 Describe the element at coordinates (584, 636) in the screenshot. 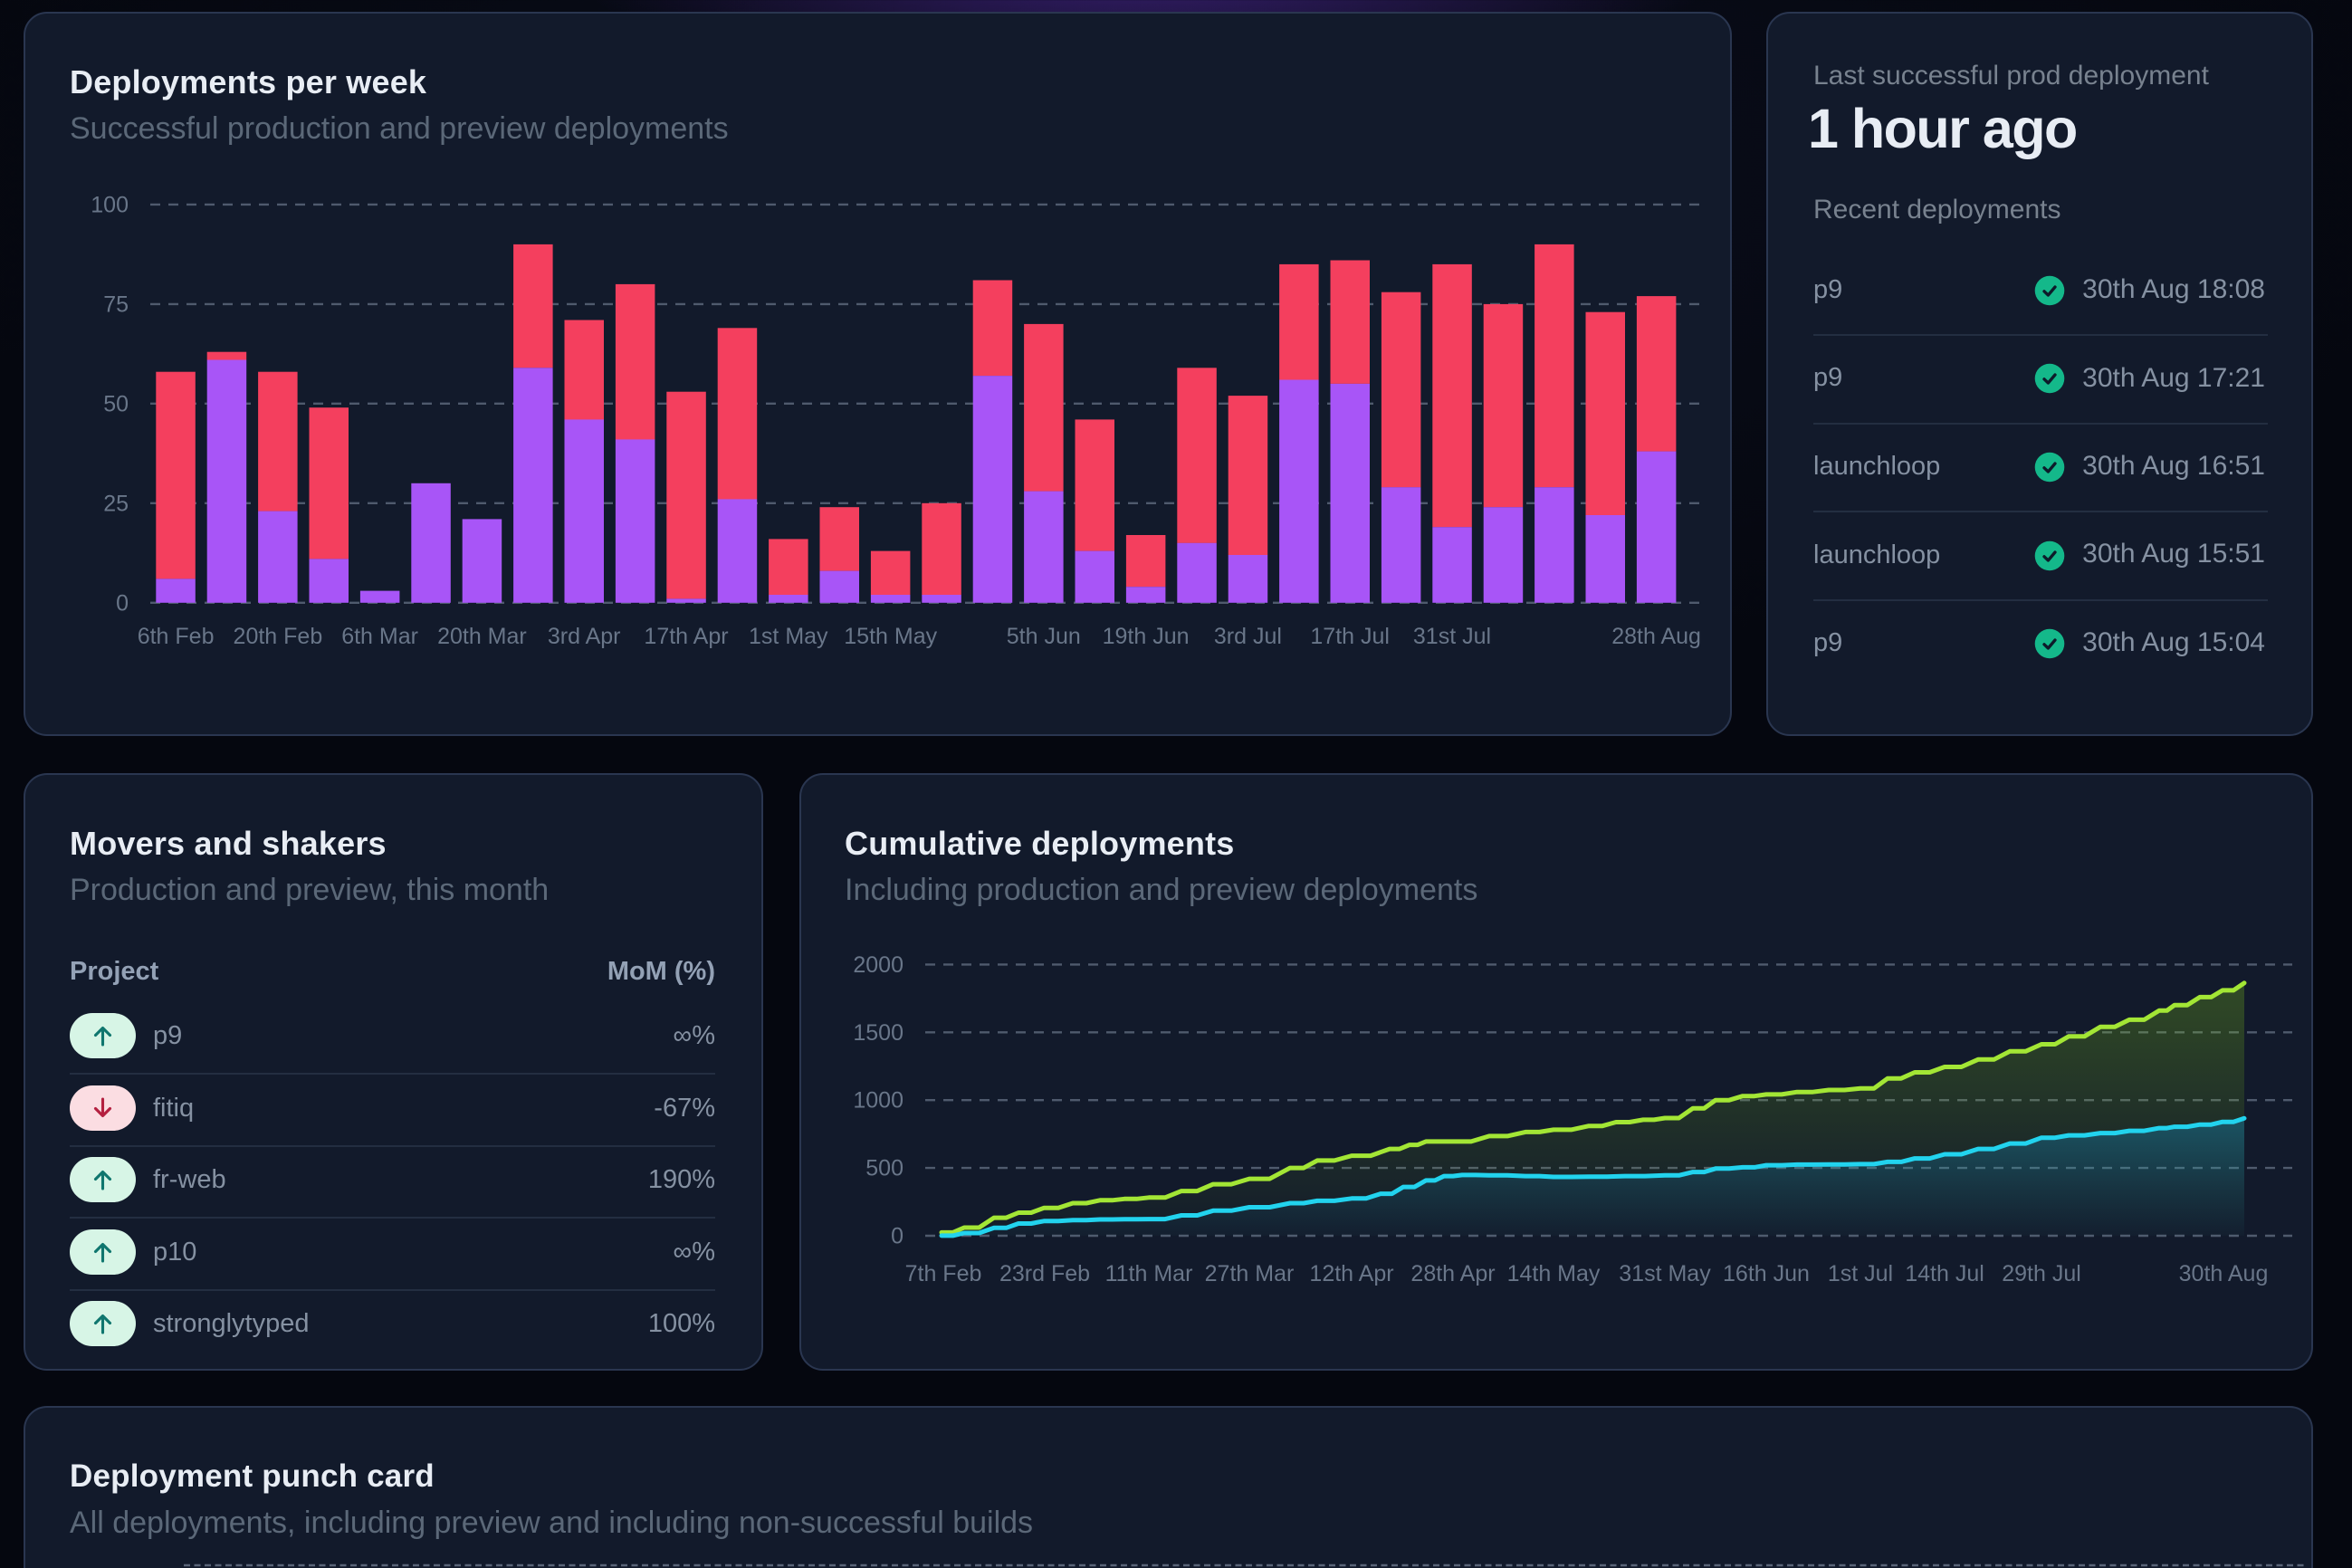

I see `svg-text: 3rd Apr` at that location.